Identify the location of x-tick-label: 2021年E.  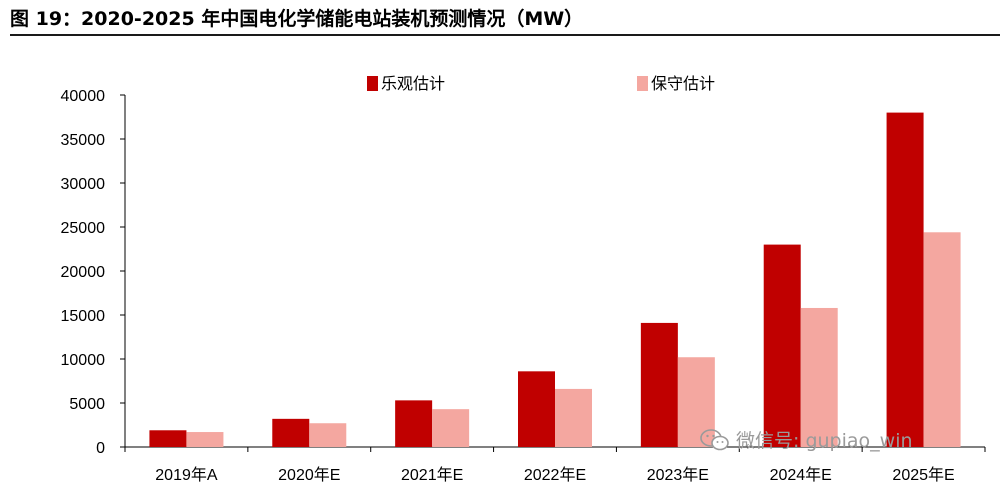
(432, 475).